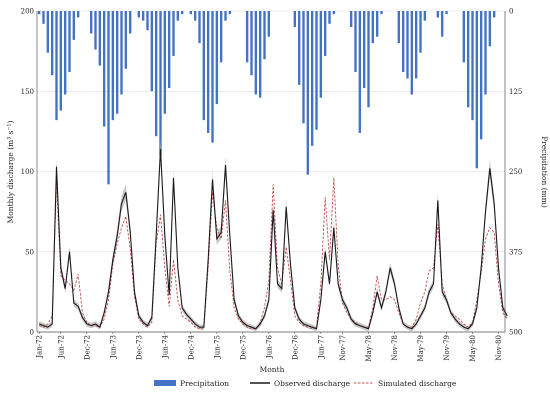 Image resolution: width=550 pixels, height=406 pixels. What do you see at coordinates (515, 172) in the screenshot?
I see `right-axis-ticks: 0 125 250 375 500` at bounding box center [515, 172].